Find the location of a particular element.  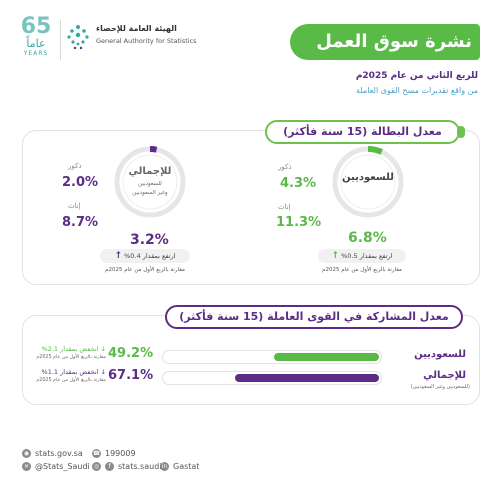

saudi-male-value: 4.3% is located at coordinates (298, 183).